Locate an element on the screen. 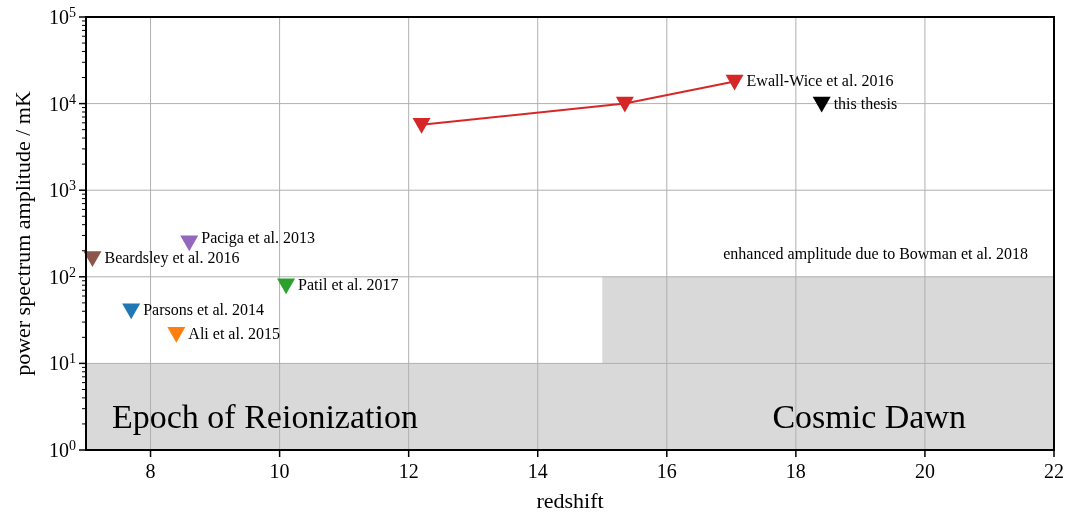 The image size is (1068, 514). y-tick-label: 10$^{1}$ is located at coordinates (62, 362).